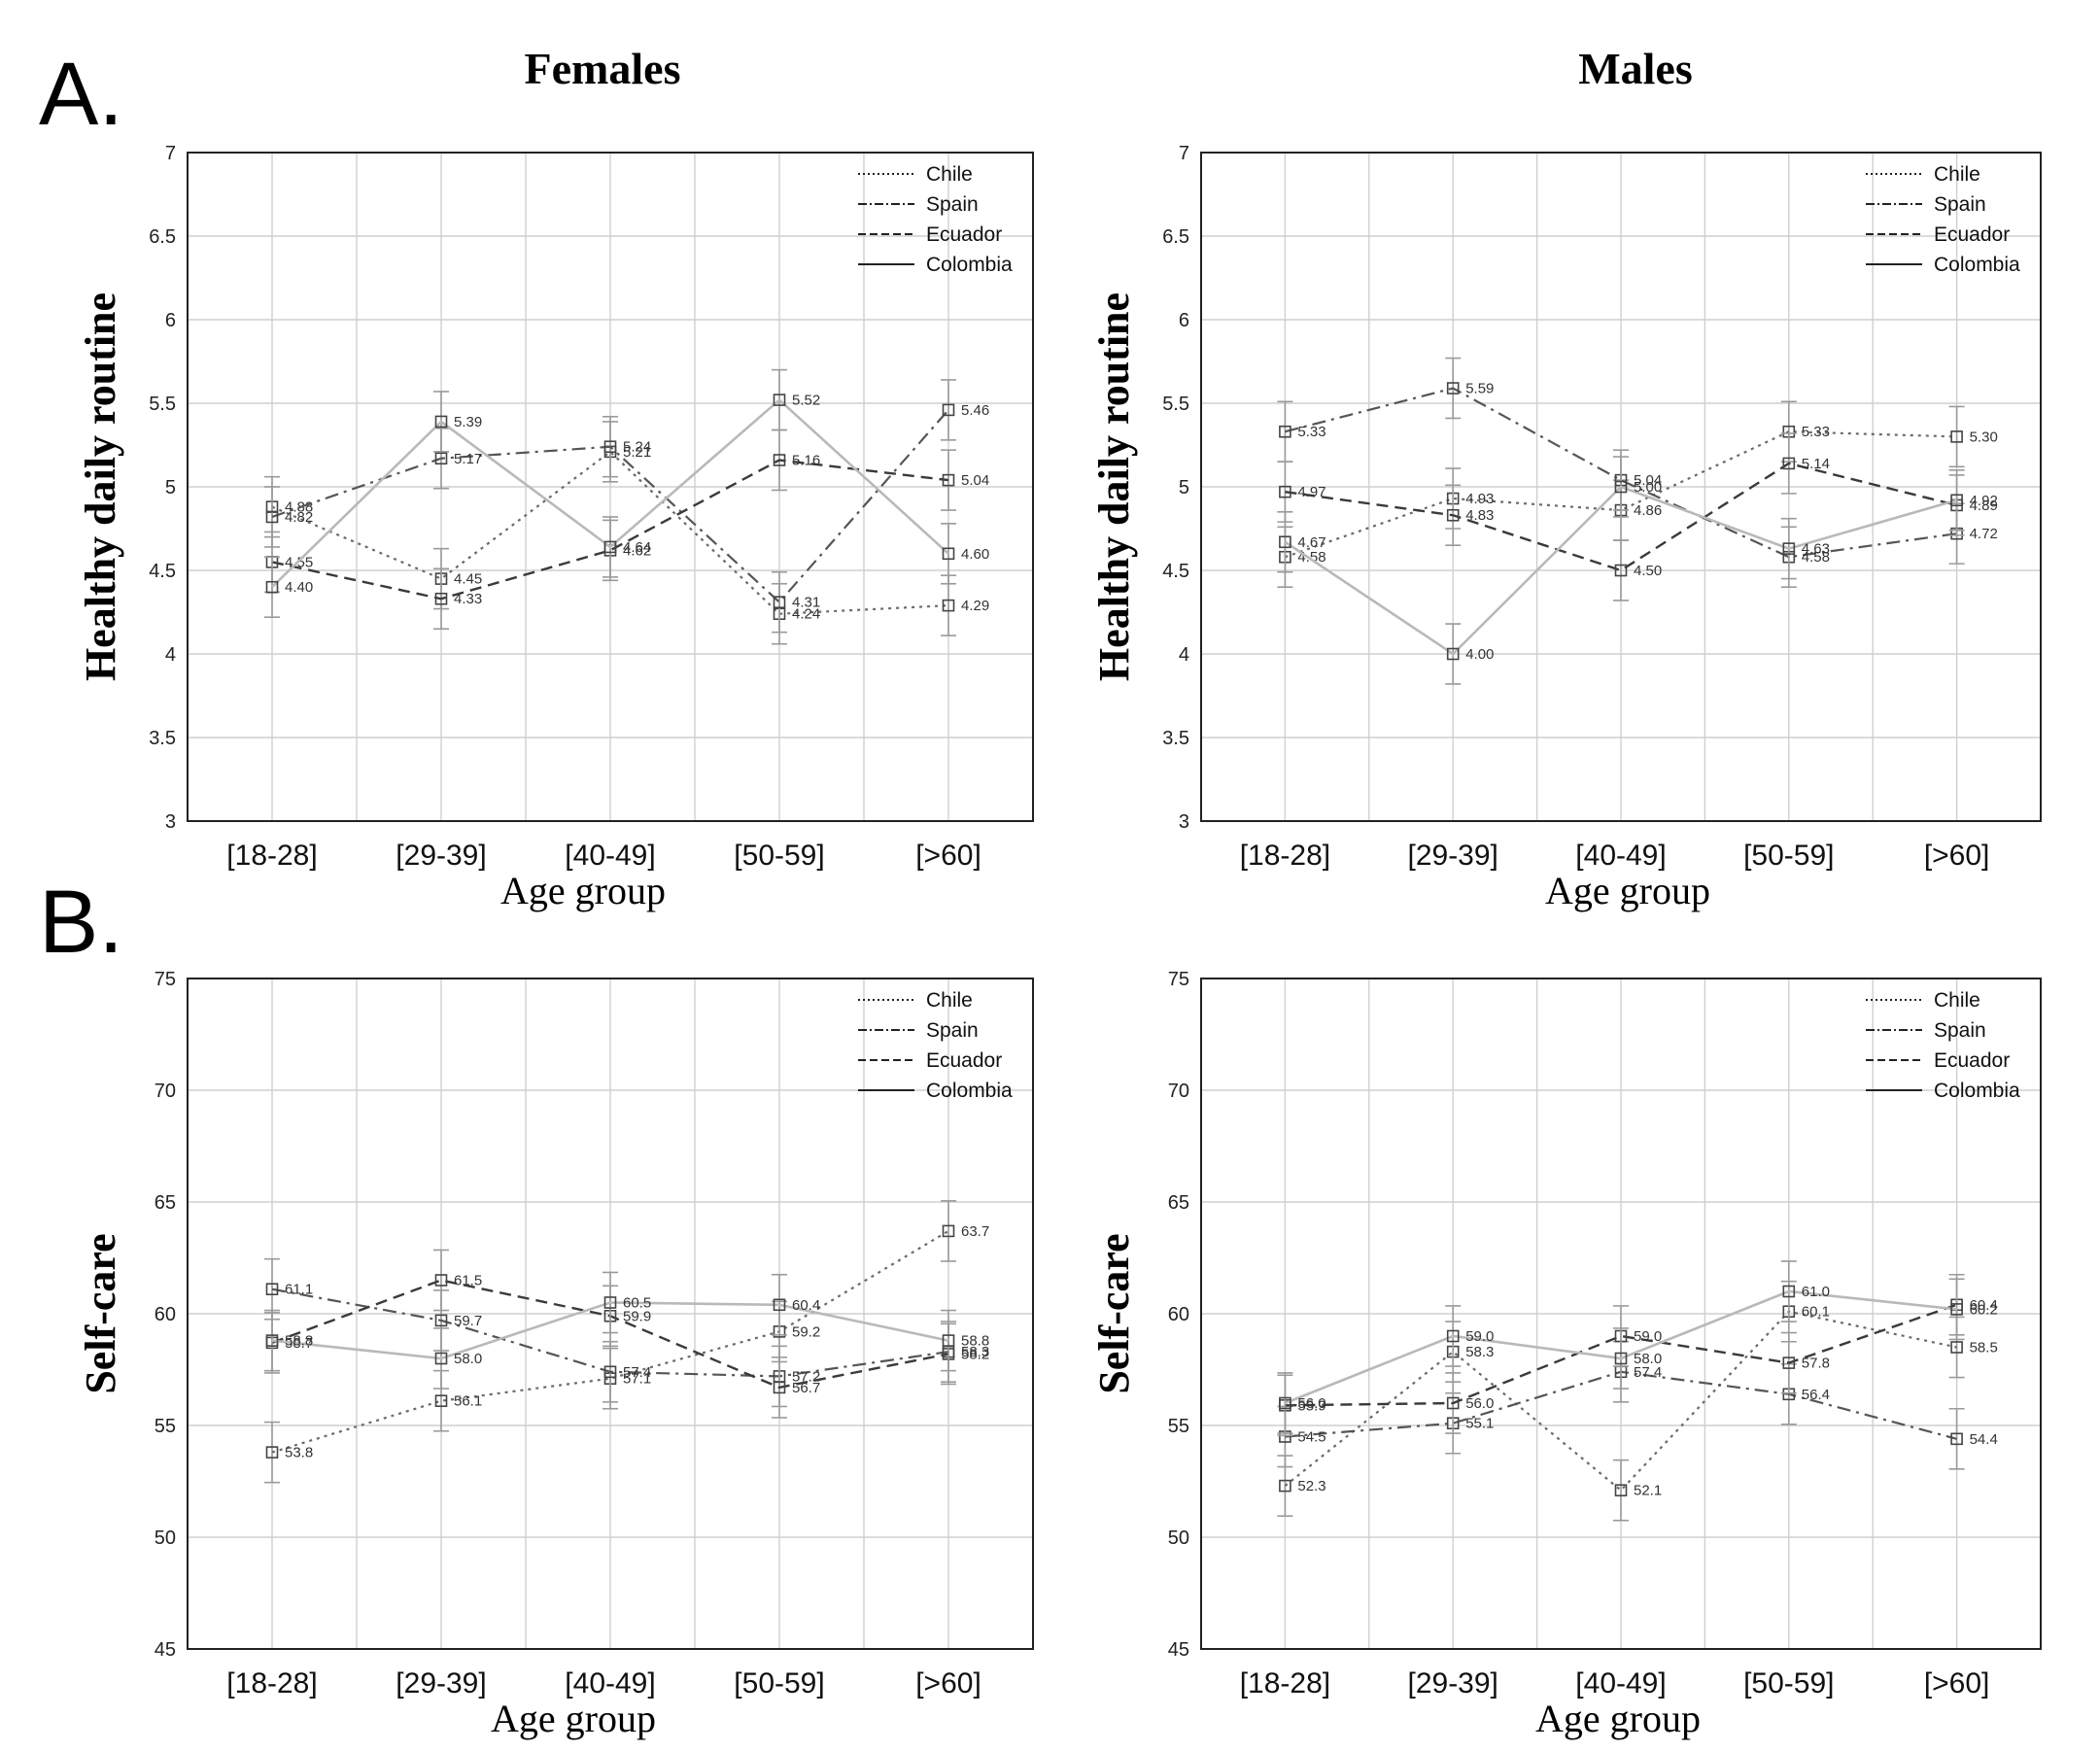 The image size is (2100, 1751). Describe the element at coordinates (1648, 510) in the screenshot. I see `data-label: 4.86` at that location.